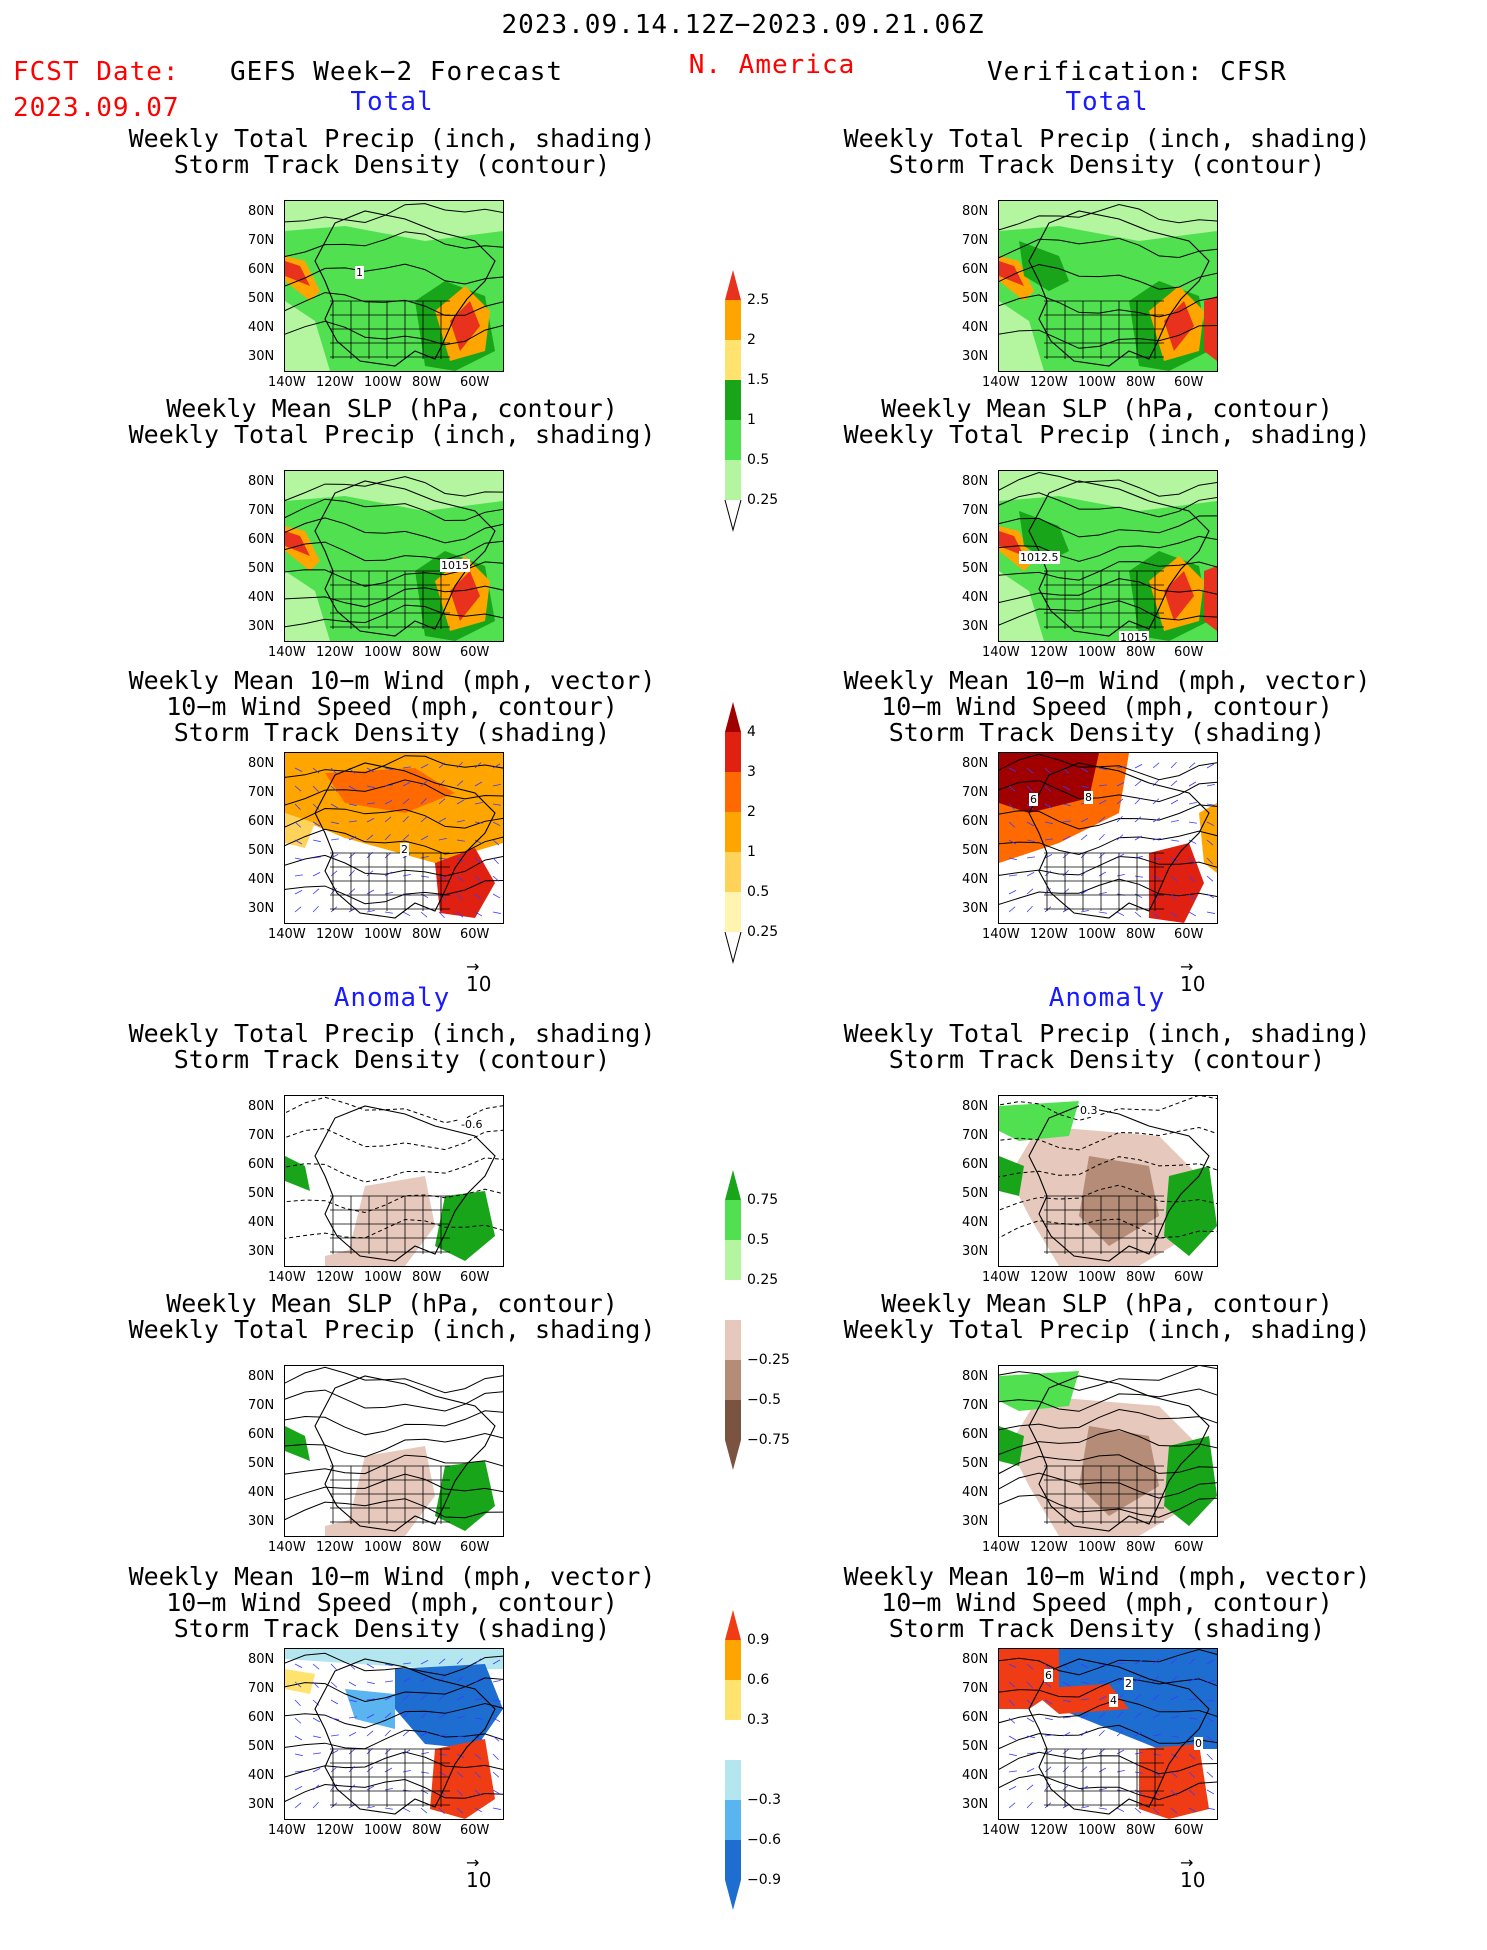 The height and width of the screenshot is (1950, 1487). What do you see at coordinates (394, 556) in the screenshot?
I see `map-panel: 1015` at bounding box center [394, 556].